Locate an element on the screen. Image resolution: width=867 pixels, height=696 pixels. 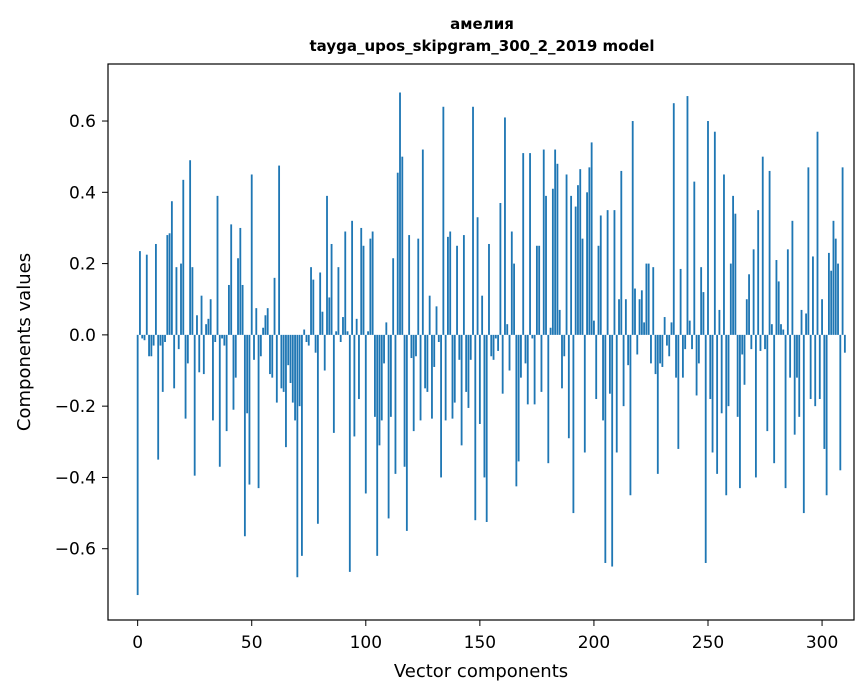
y-axis-label: Components values is located at coordinates (24, 342).